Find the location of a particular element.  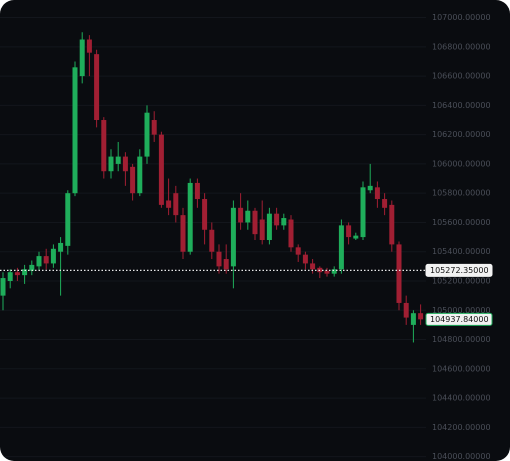

y-tick-label: 105800.00000 is located at coordinates (461, 193).